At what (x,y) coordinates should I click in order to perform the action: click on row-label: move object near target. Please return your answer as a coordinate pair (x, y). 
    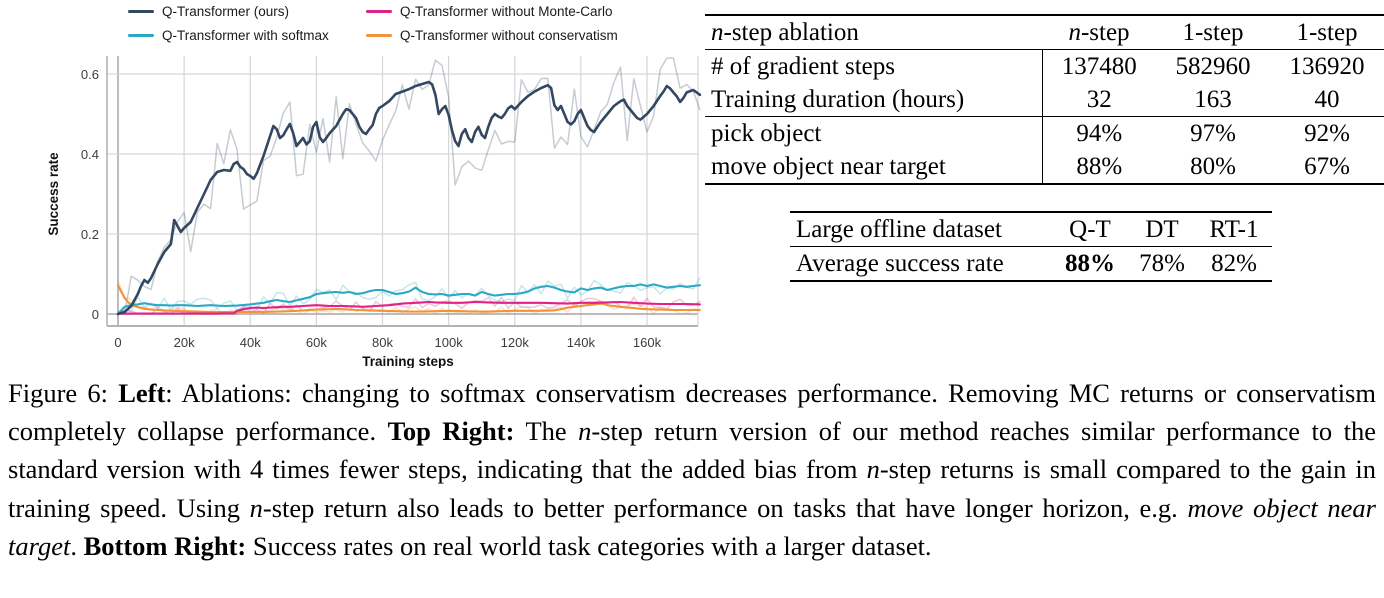
    Looking at the image, I should click on (828, 166).